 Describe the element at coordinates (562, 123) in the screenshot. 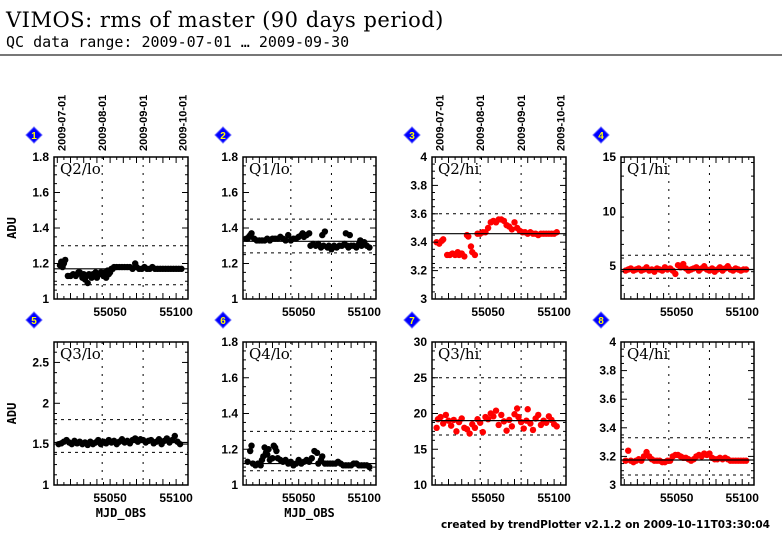

I see `date-tick-label: 2009-10-01` at that location.